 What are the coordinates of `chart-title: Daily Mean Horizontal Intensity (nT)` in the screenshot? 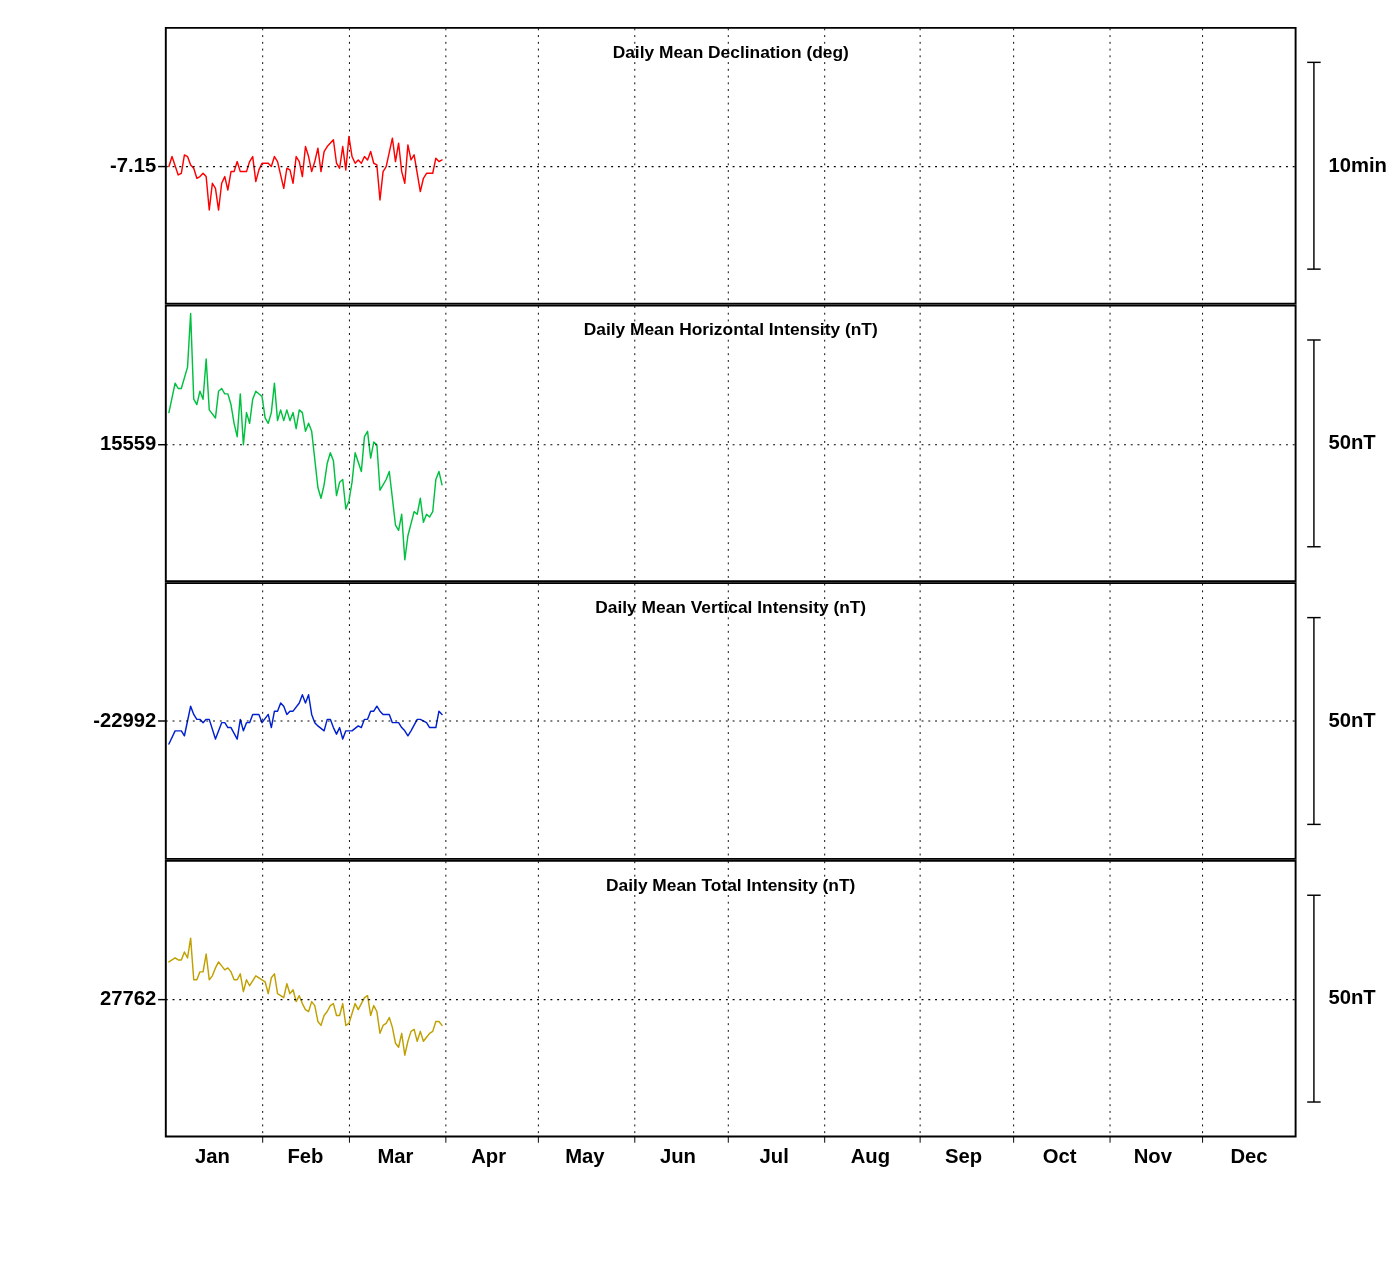 It's located at (730, 329).